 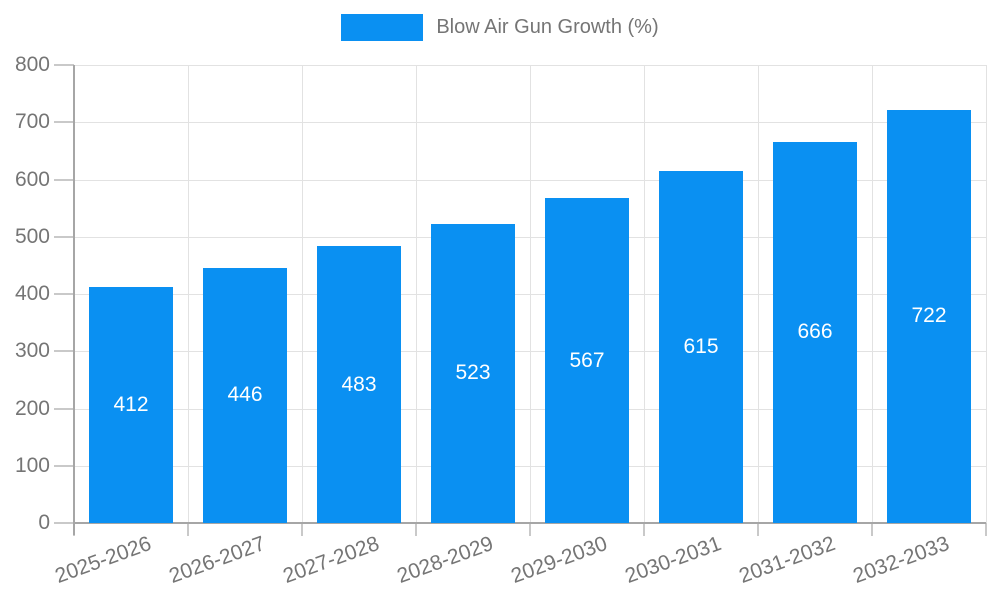 I want to click on y-axis-tick-label: 600, so click(x=32, y=179).